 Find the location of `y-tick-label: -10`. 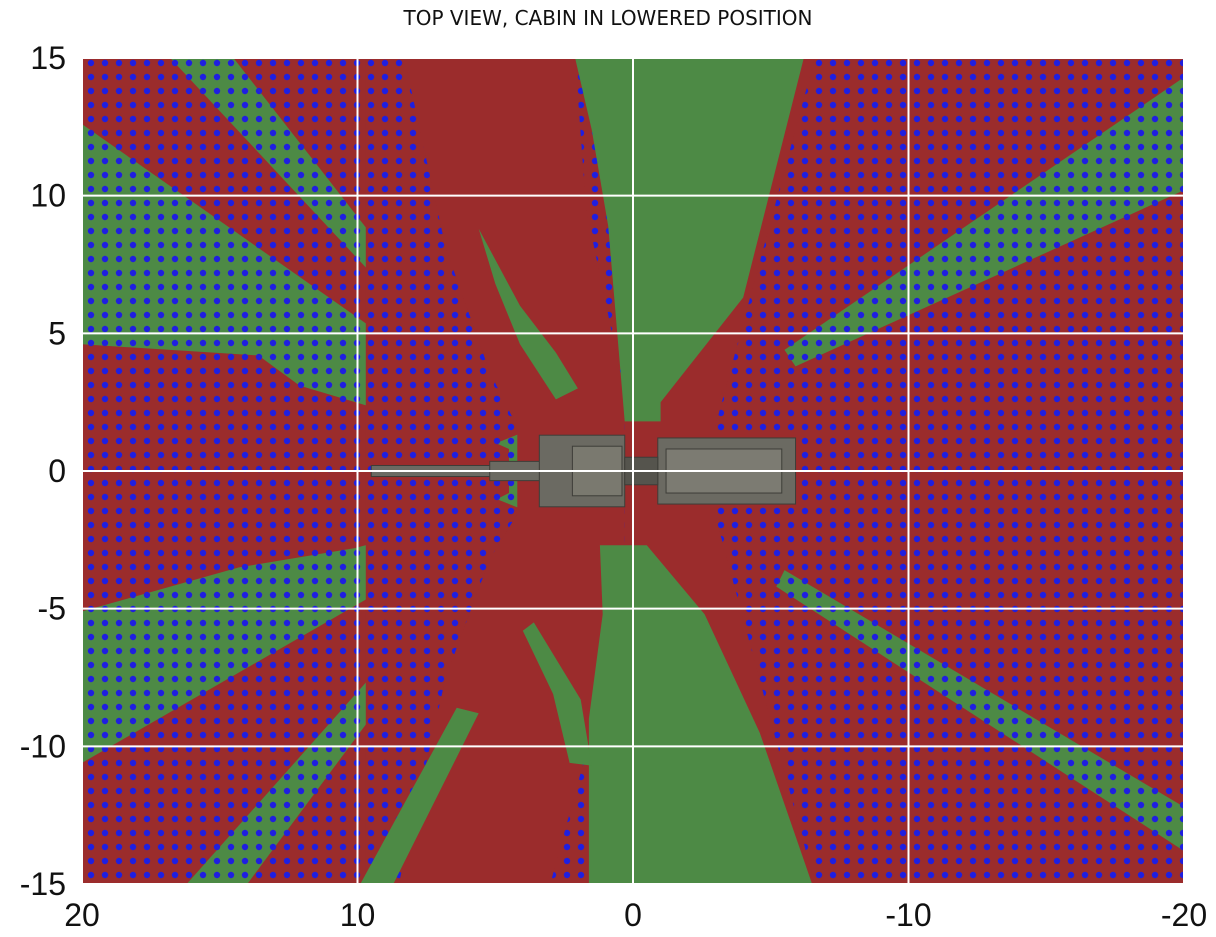

y-tick-label: -10 is located at coordinates (43, 746).